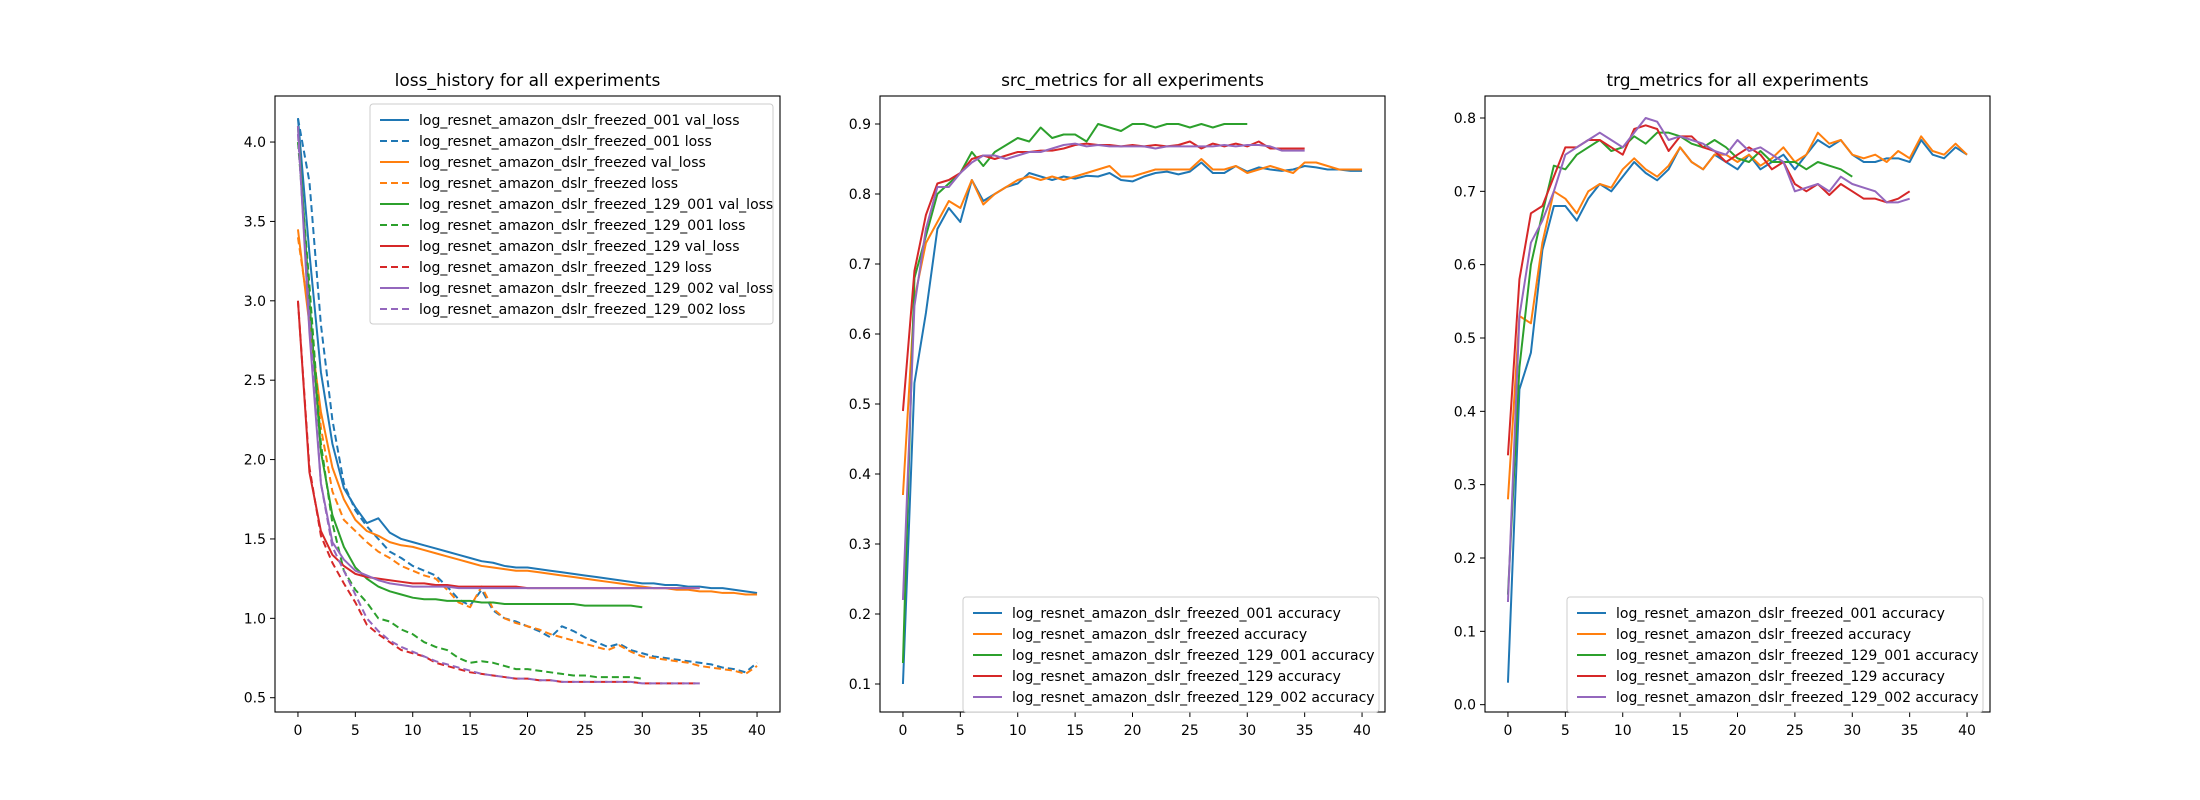  I want to click on legend-label: log_resnet_amazon_dslr_freezed_001 loss, so click(565, 142).